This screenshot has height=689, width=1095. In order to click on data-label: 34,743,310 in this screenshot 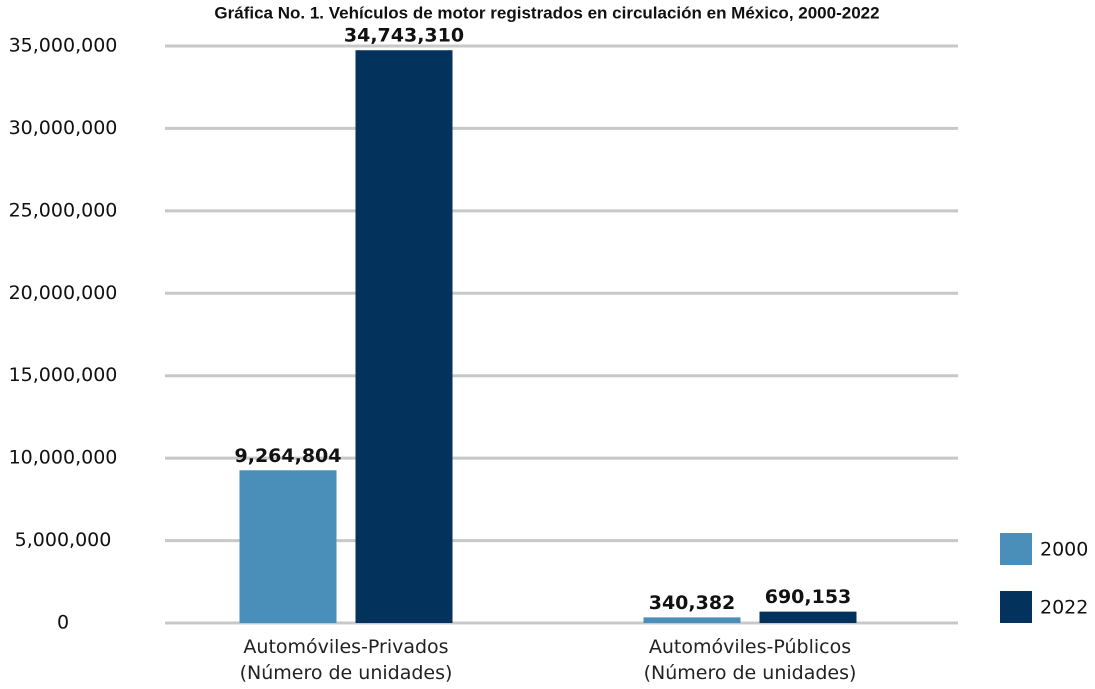, I will do `click(404, 36)`.